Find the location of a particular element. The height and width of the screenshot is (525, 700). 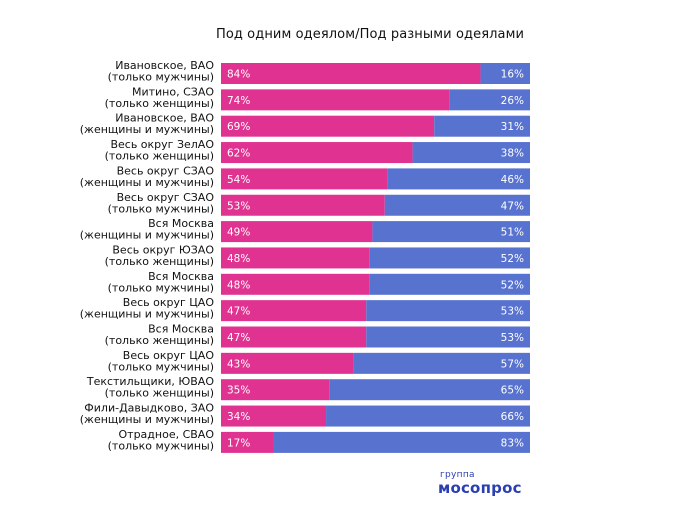

category-label: Весь округ ЗелАО is located at coordinates (162, 144).